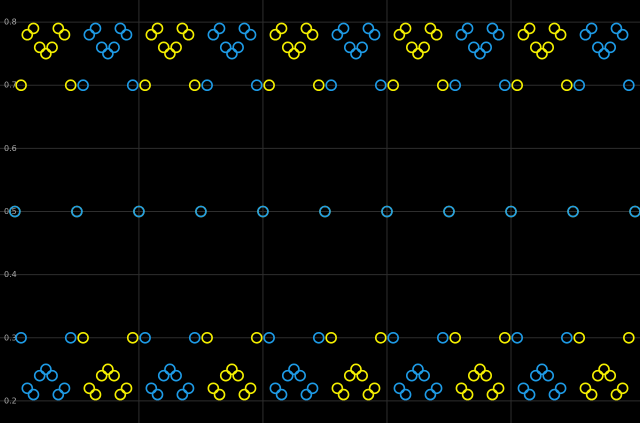  I want to click on y-tick-label: 0.3, so click(10, 337).